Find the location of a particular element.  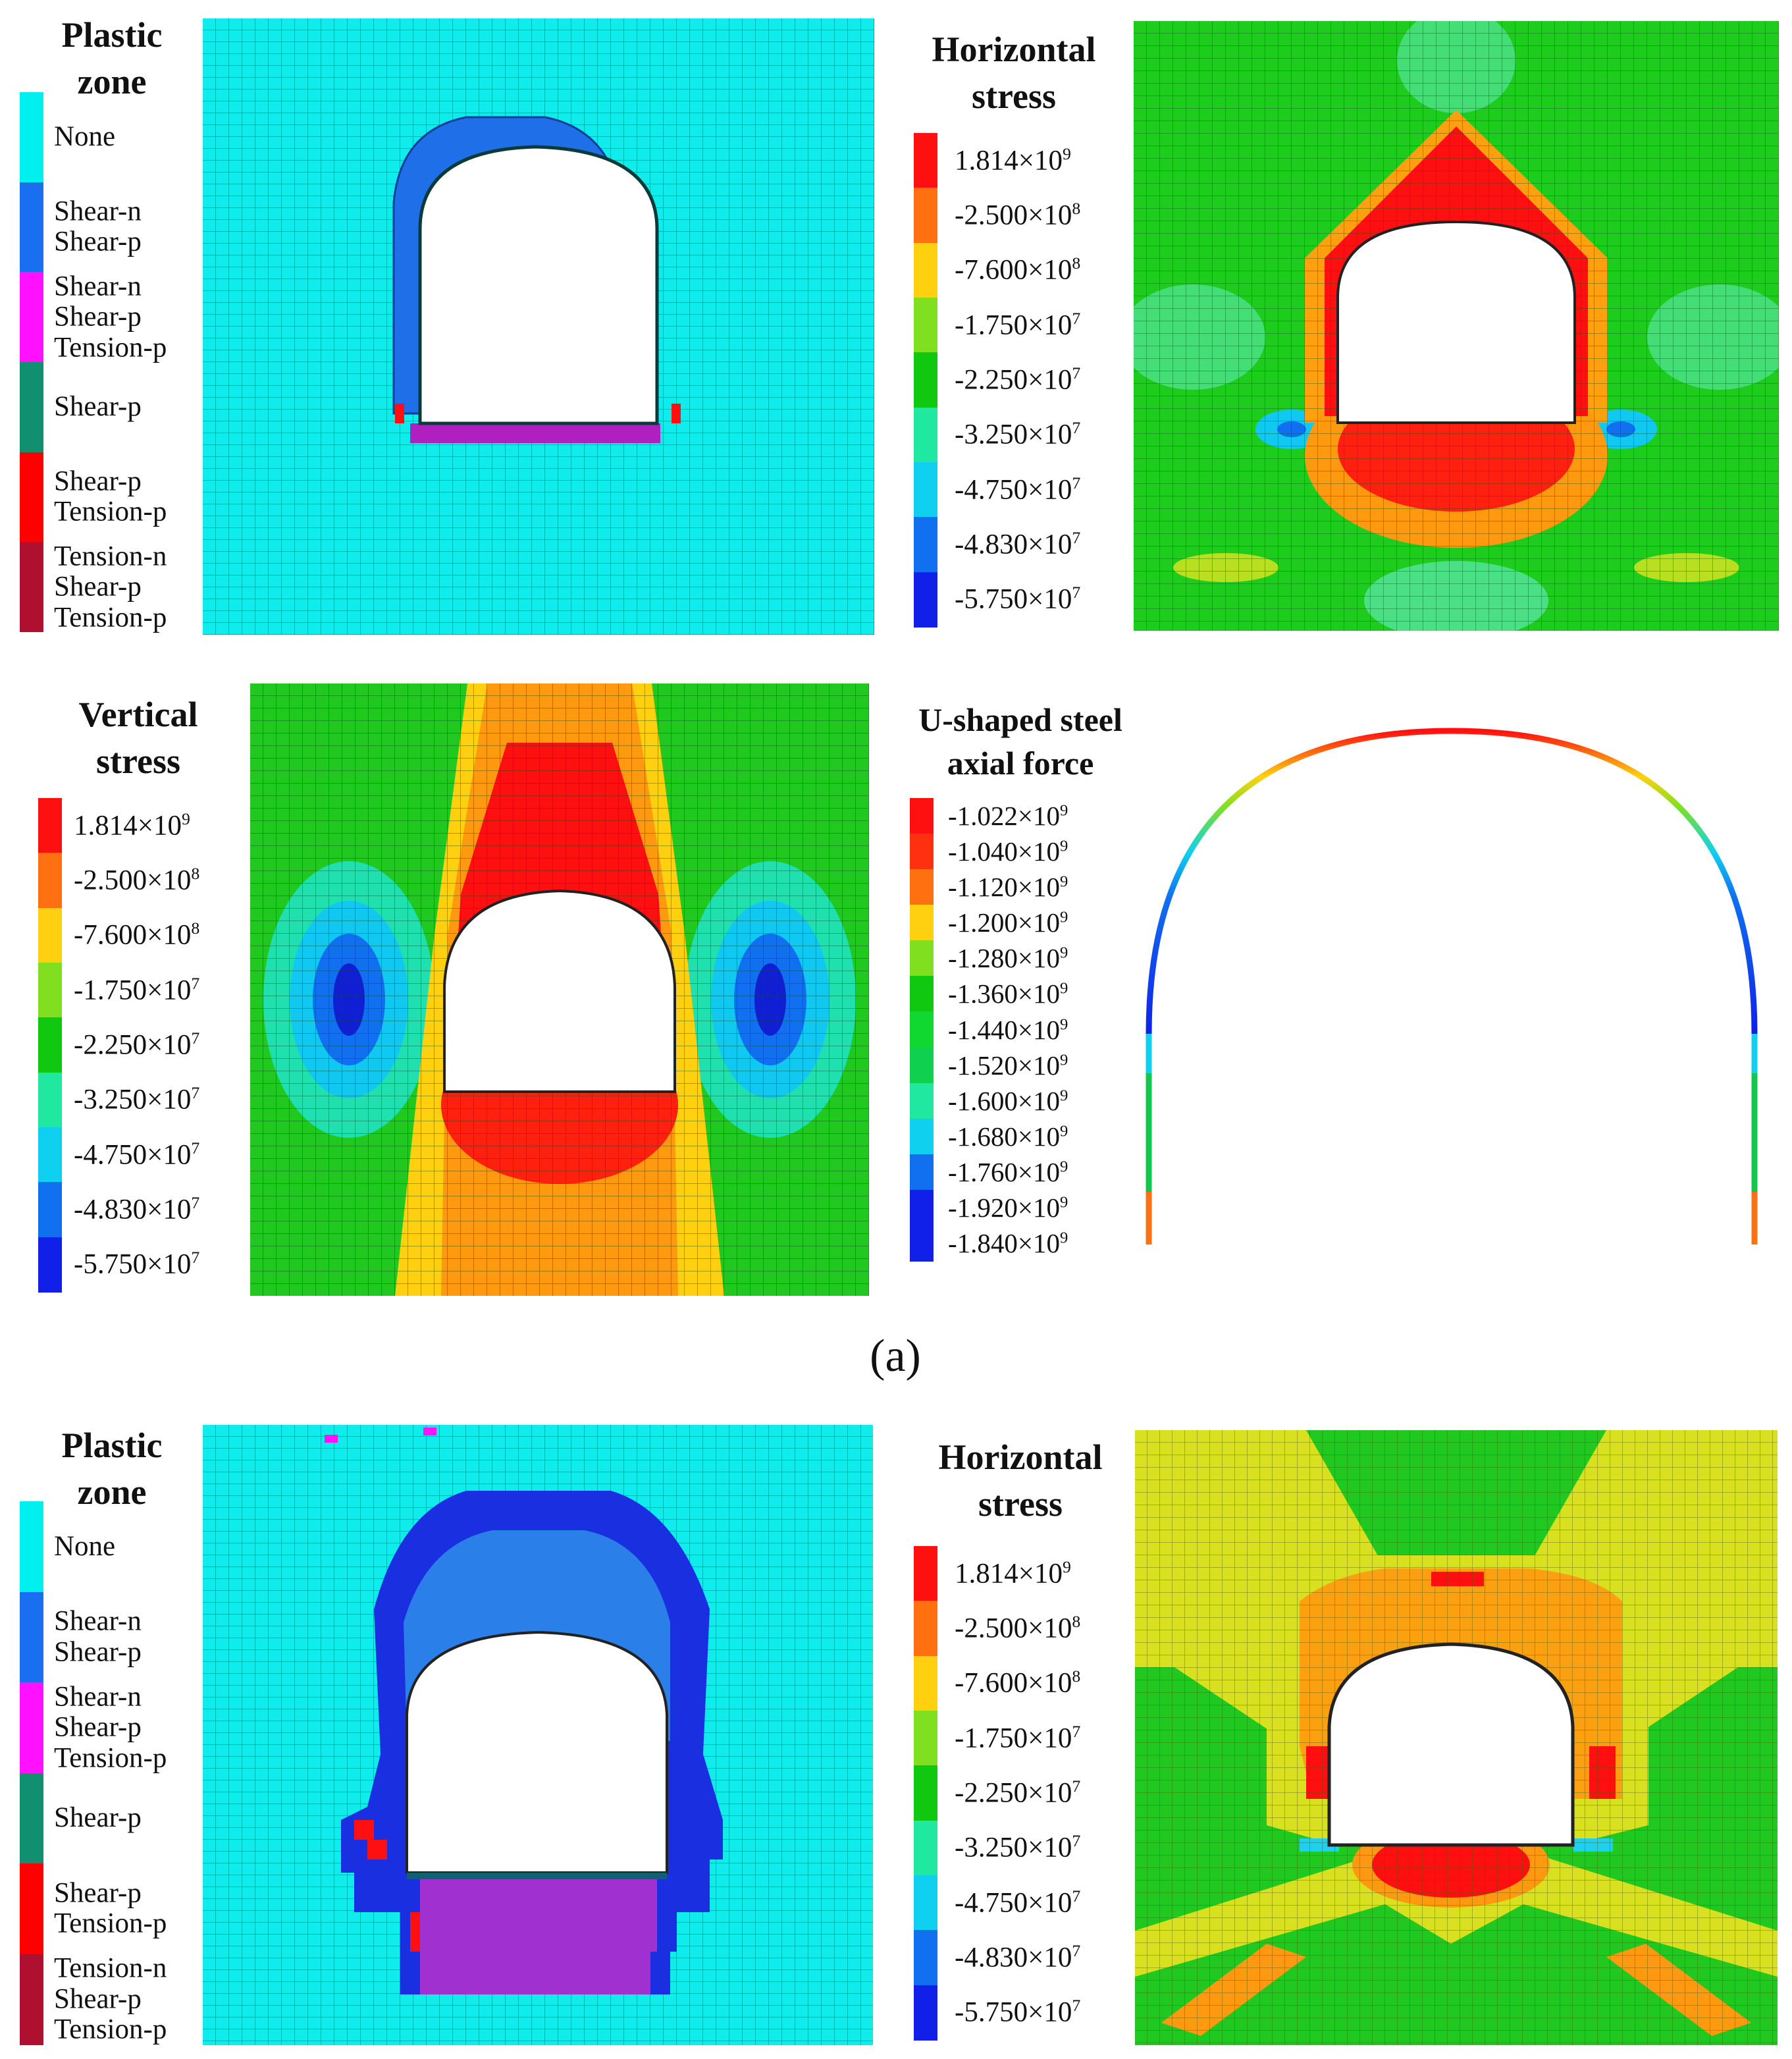

b-horizontal-mesh is located at coordinates (1456, 1737).